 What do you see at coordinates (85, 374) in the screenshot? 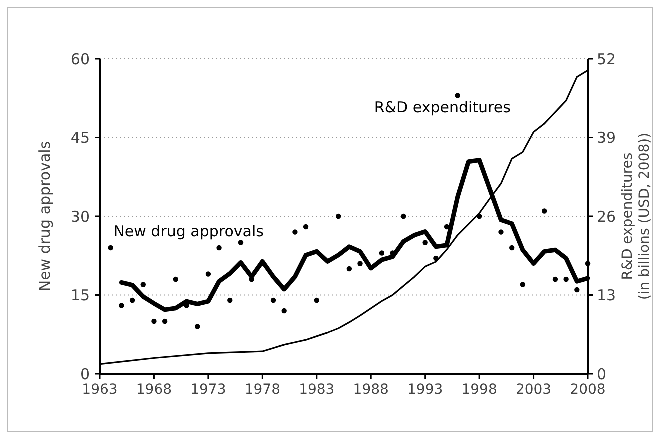
I see `y-tick-label: 0` at bounding box center [85, 374].